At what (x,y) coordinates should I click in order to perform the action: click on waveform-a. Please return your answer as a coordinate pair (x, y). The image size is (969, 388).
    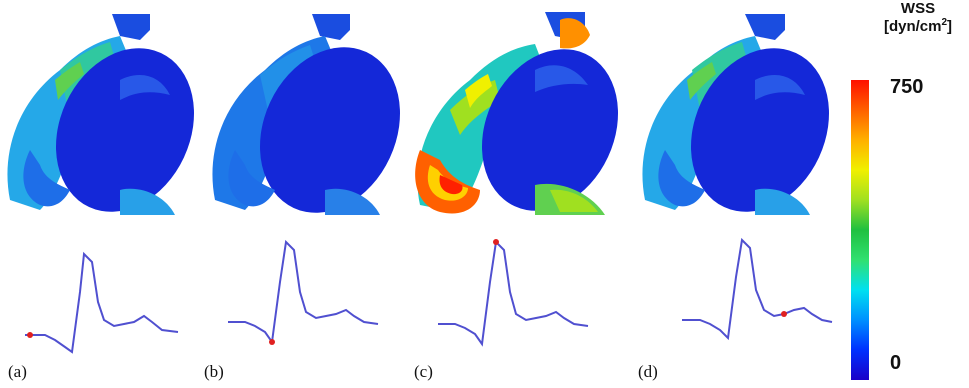
    Looking at the image, I should click on (102, 302).